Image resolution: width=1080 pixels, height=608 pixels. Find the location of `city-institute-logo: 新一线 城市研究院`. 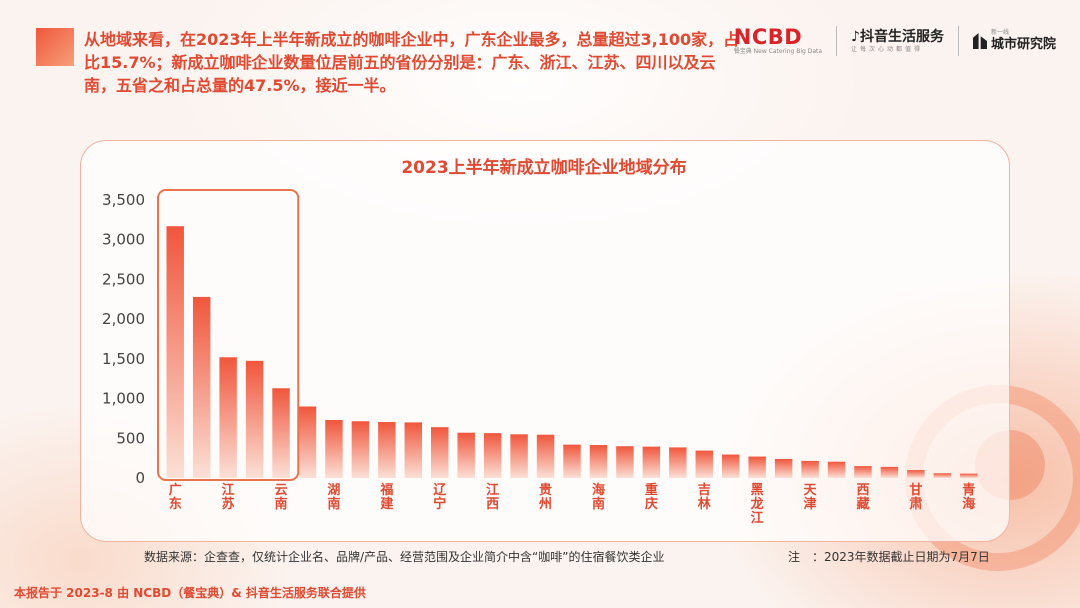

city-institute-logo: 新一线 城市研究院 is located at coordinates (1014, 41).